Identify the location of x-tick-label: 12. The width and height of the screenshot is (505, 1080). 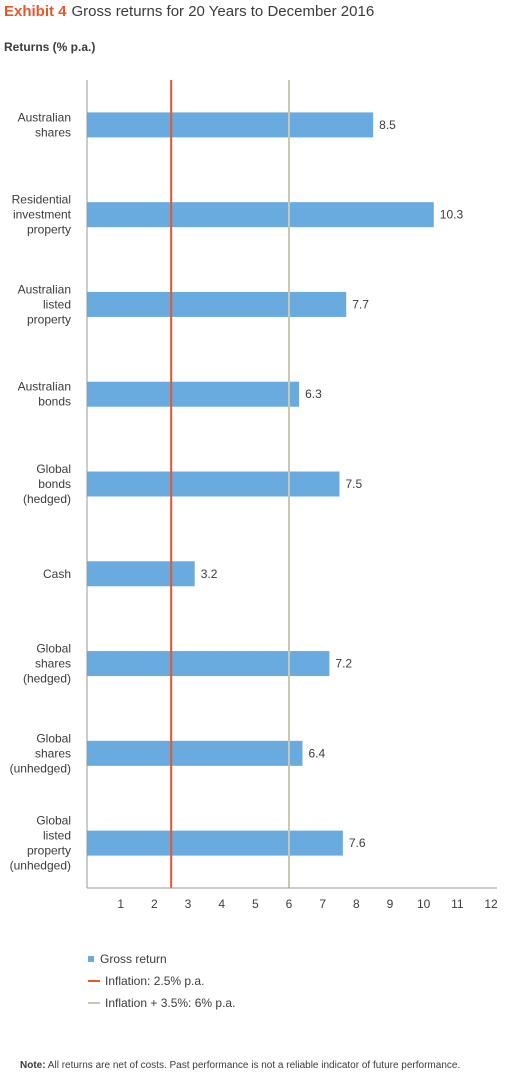
(491, 904).